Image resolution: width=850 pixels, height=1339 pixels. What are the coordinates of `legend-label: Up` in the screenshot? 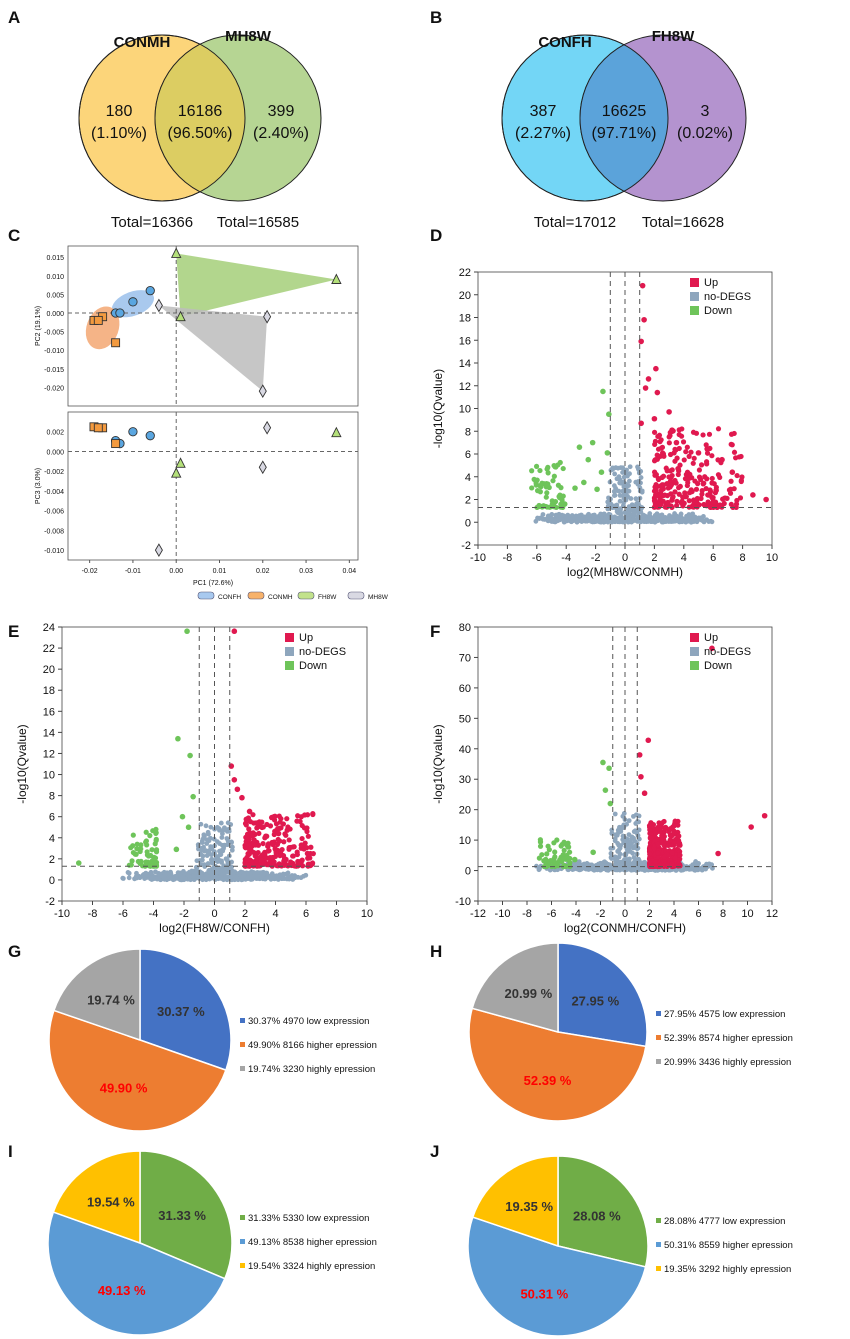 It's located at (306, 638).